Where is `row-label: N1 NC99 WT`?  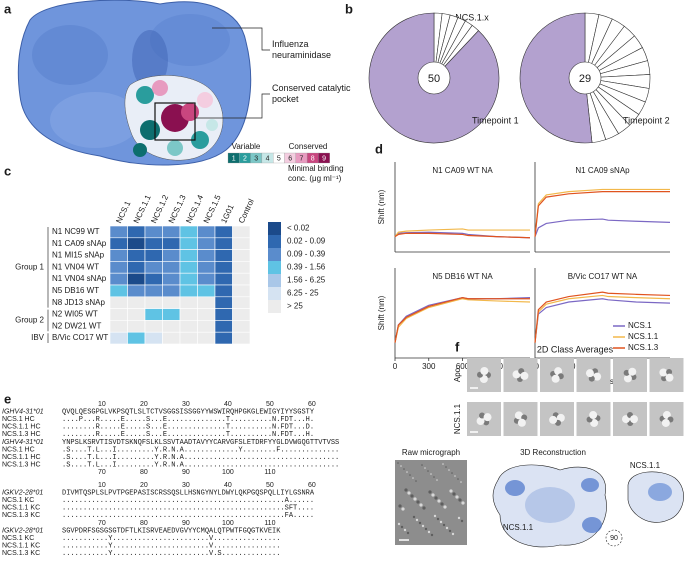
row-label: N1 NC99 WT is located at coordinates (76, 231).